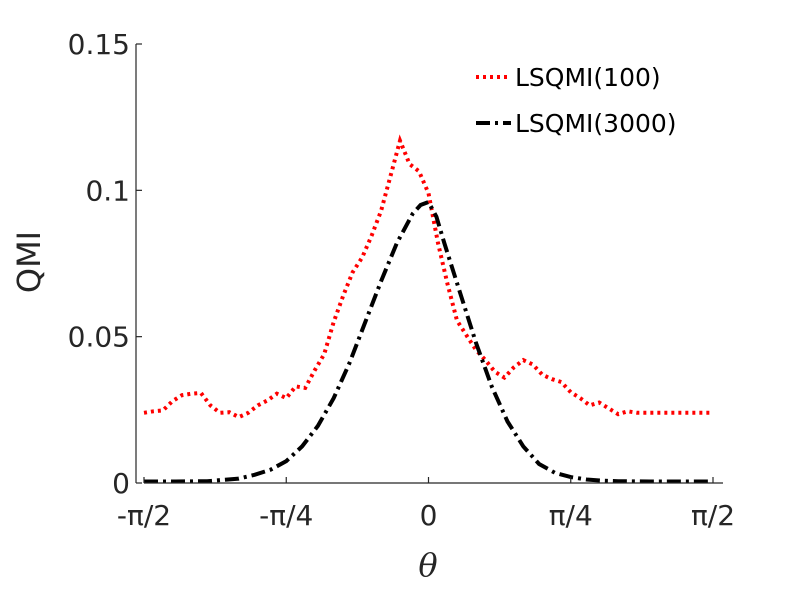  What do you see at coordinates (588, 77) in the screenshot?
I see `legend-label: LSQMI(100)` at bounding box center [588, 77].